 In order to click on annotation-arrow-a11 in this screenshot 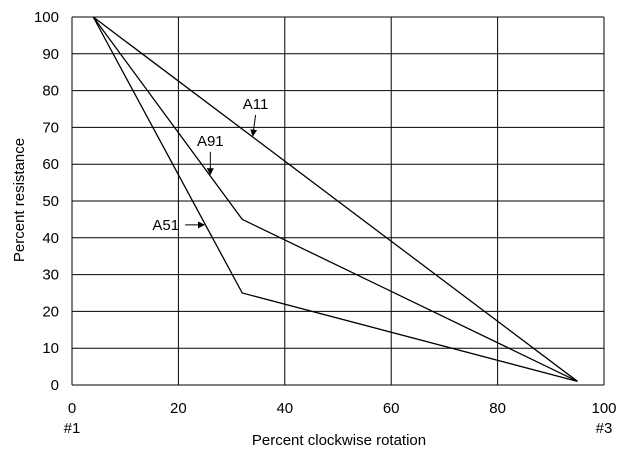, I will do `click(254, 125)`.